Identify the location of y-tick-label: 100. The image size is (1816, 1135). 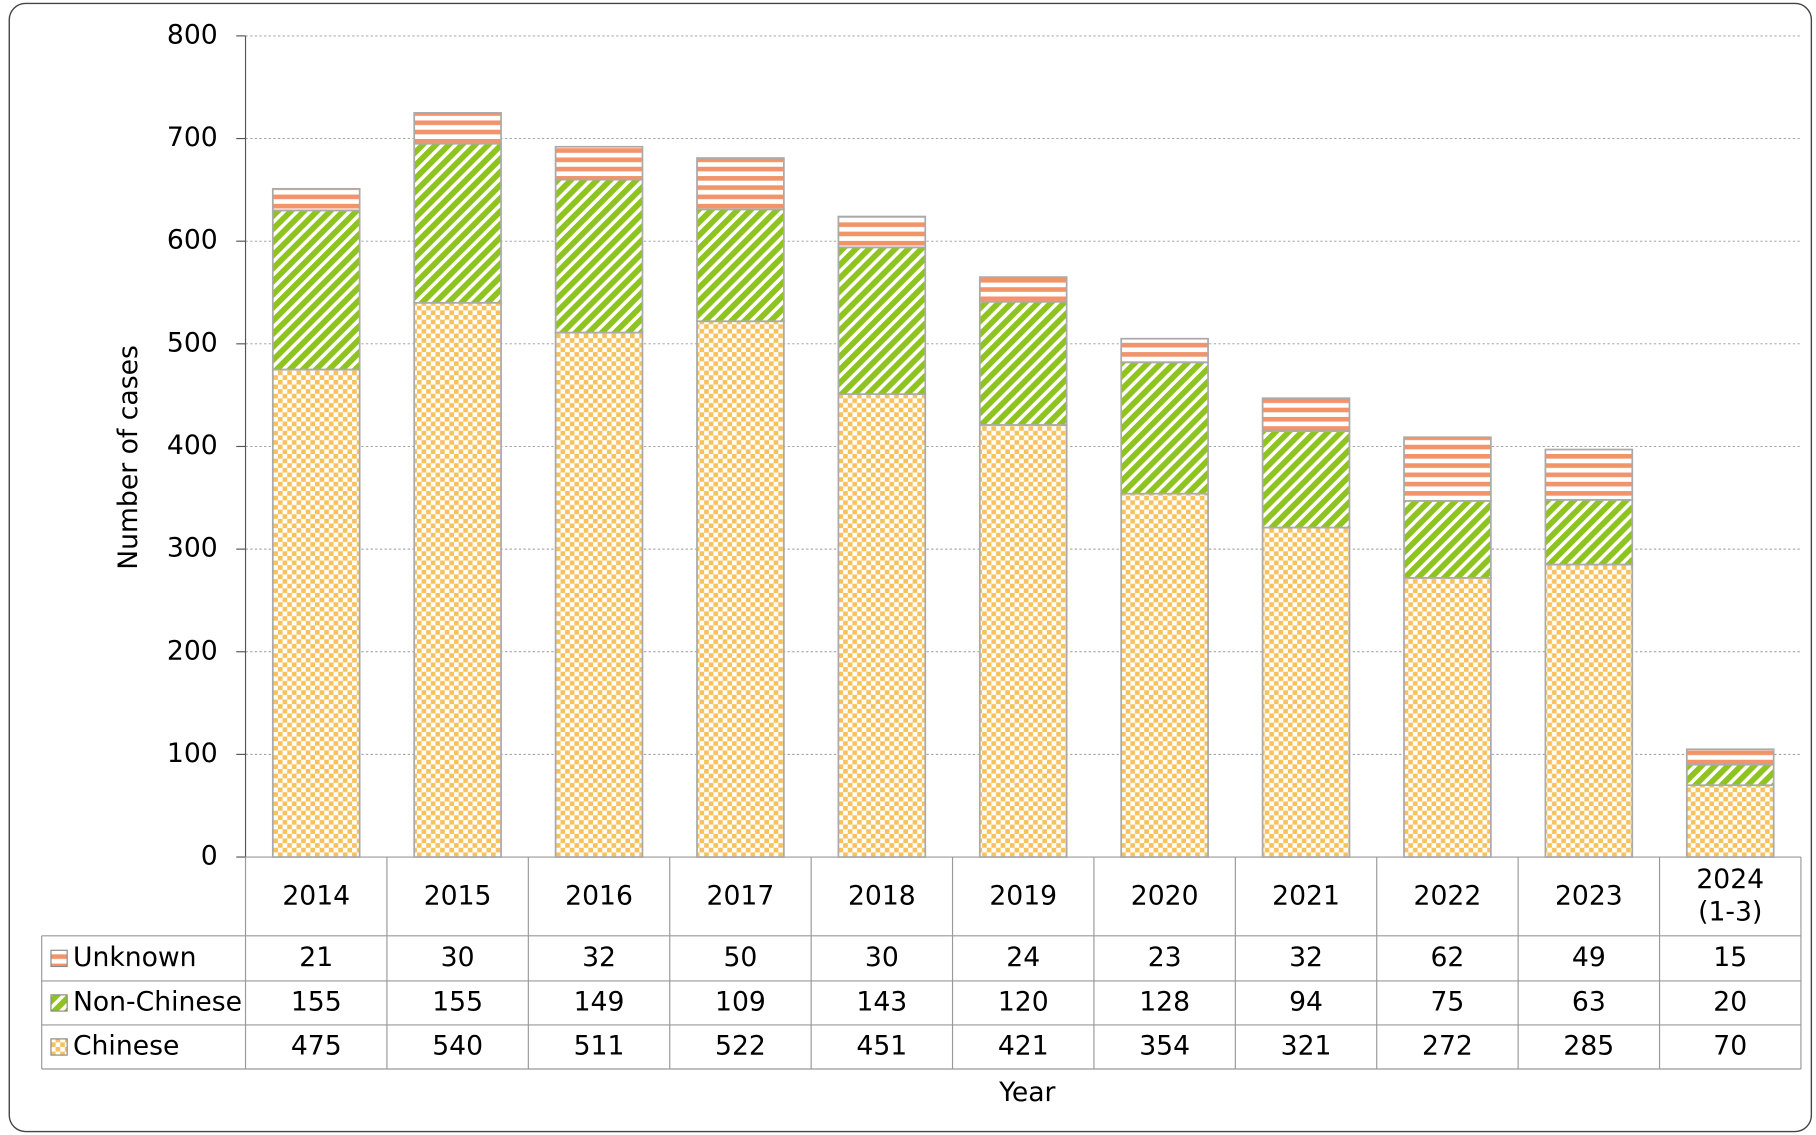
(192, 753).